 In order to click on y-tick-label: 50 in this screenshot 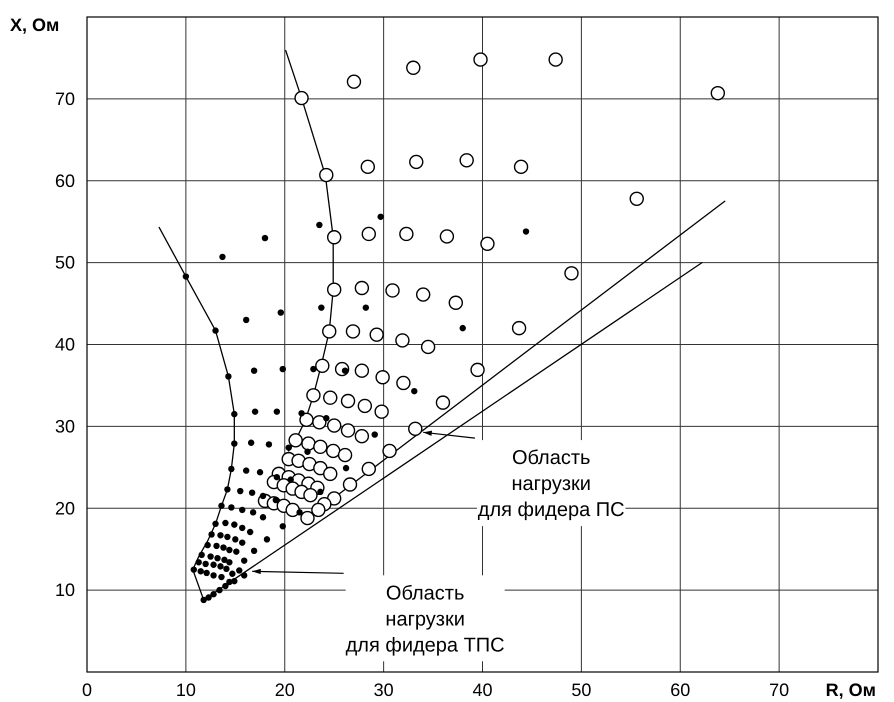, I will do `click(65, 262)`.